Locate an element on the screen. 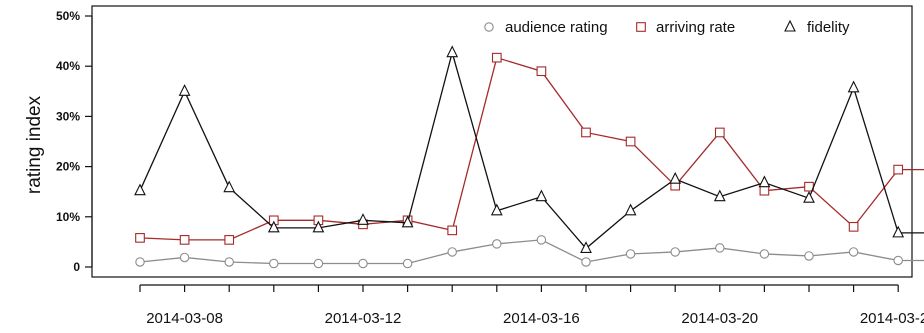 This screenshot has width=924, height=333. series-audience-rating is located at coordinates (529, 252).